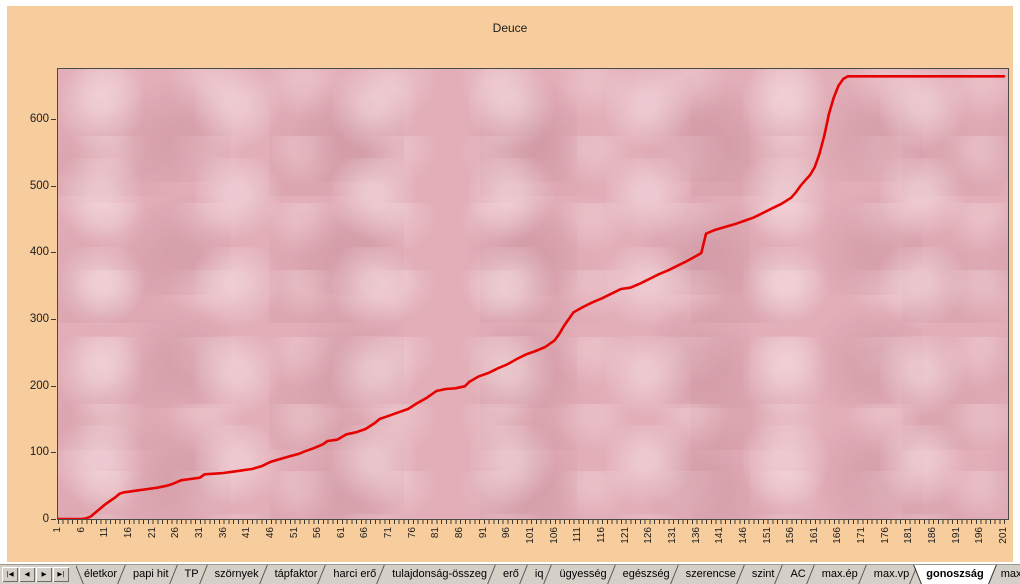 This screenshot has height=584, width=1020. I want to click on tab-label: iq, so click(539, 574).